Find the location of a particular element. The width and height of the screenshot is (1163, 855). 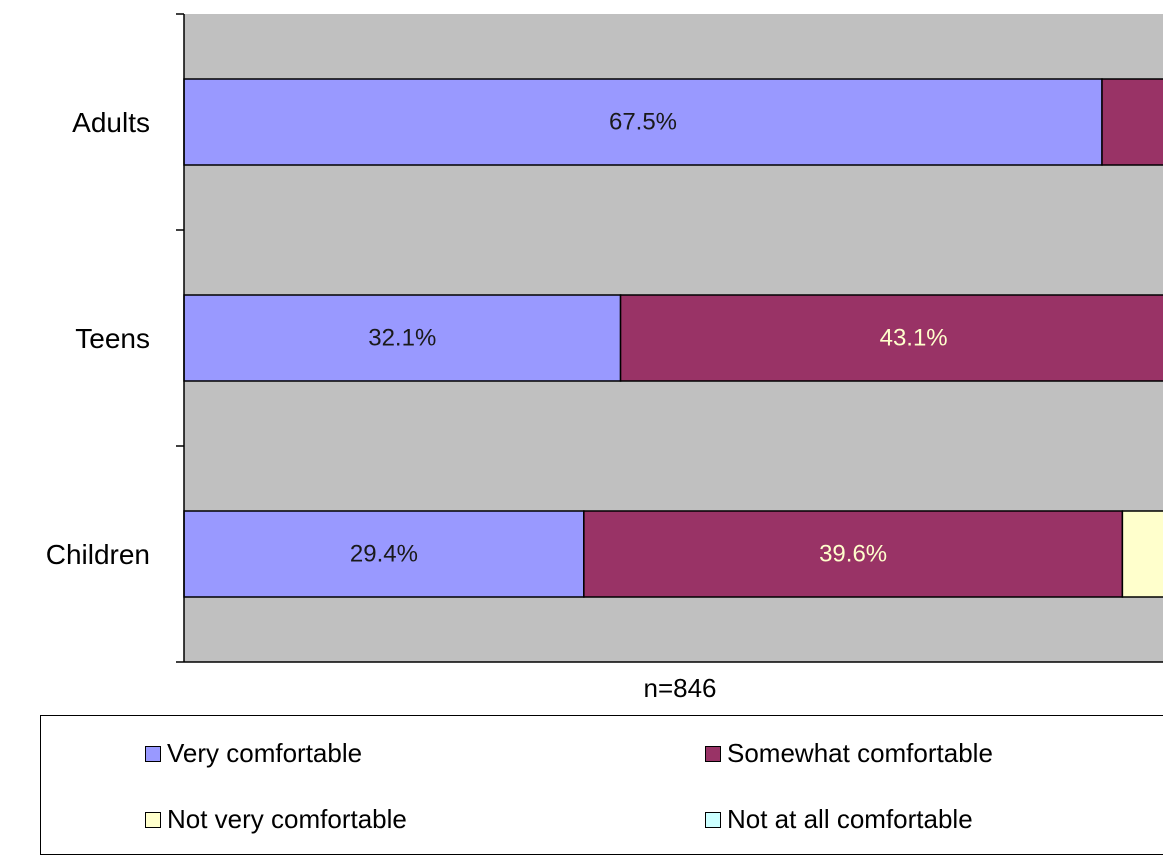

legend-item-not-at-all-comfortable: Not at all comfortable is located at coordinates (839, 819).